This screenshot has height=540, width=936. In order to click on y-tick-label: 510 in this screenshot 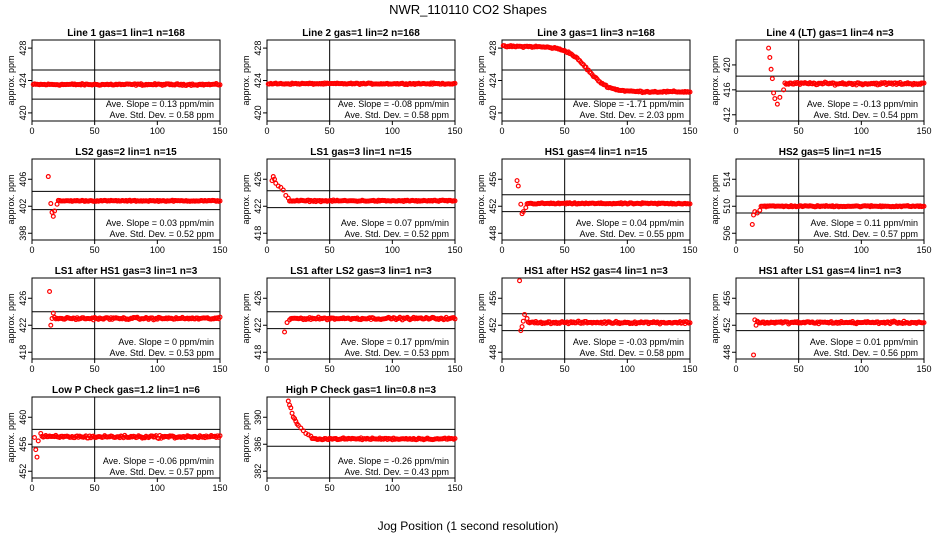, I will do `click(727, 206)`.